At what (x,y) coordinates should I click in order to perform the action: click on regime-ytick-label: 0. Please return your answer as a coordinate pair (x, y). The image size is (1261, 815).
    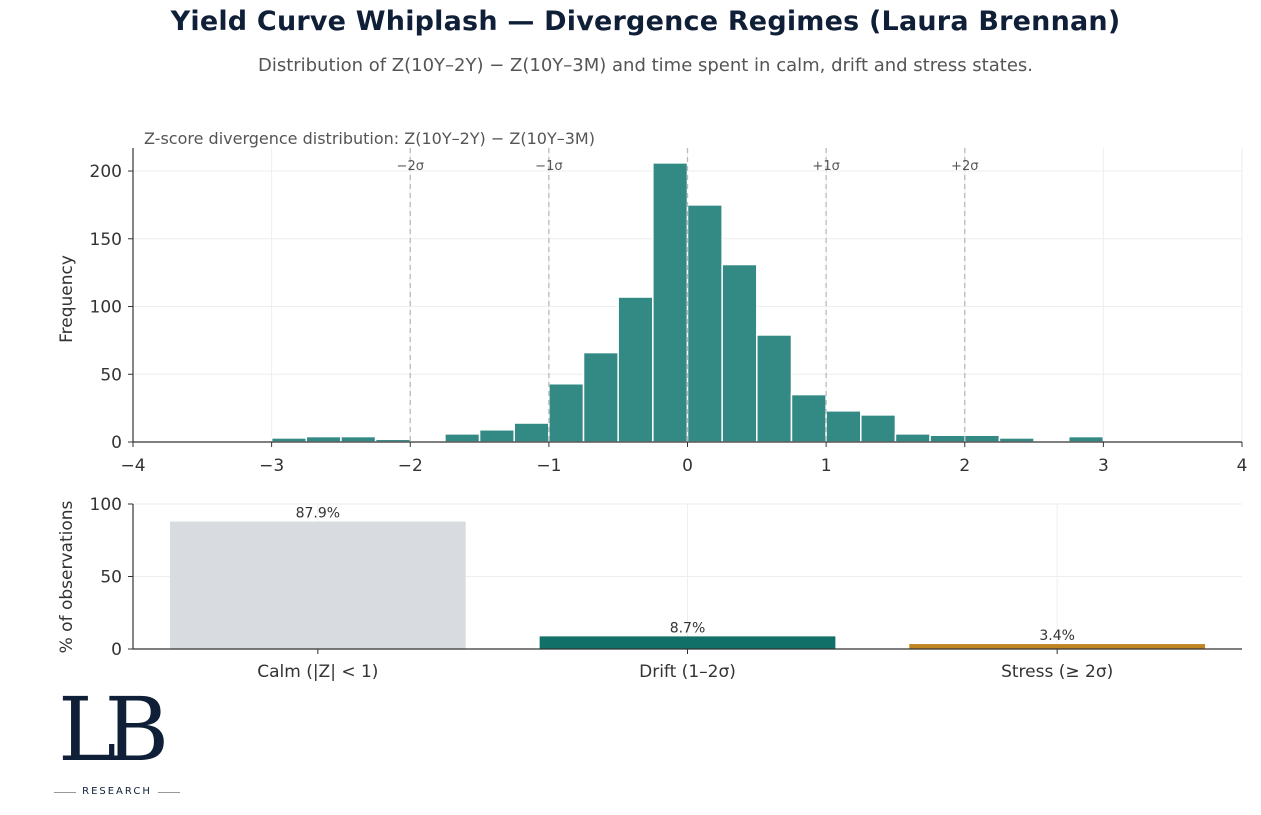
    Looking at the image, I should click on (116, 650).